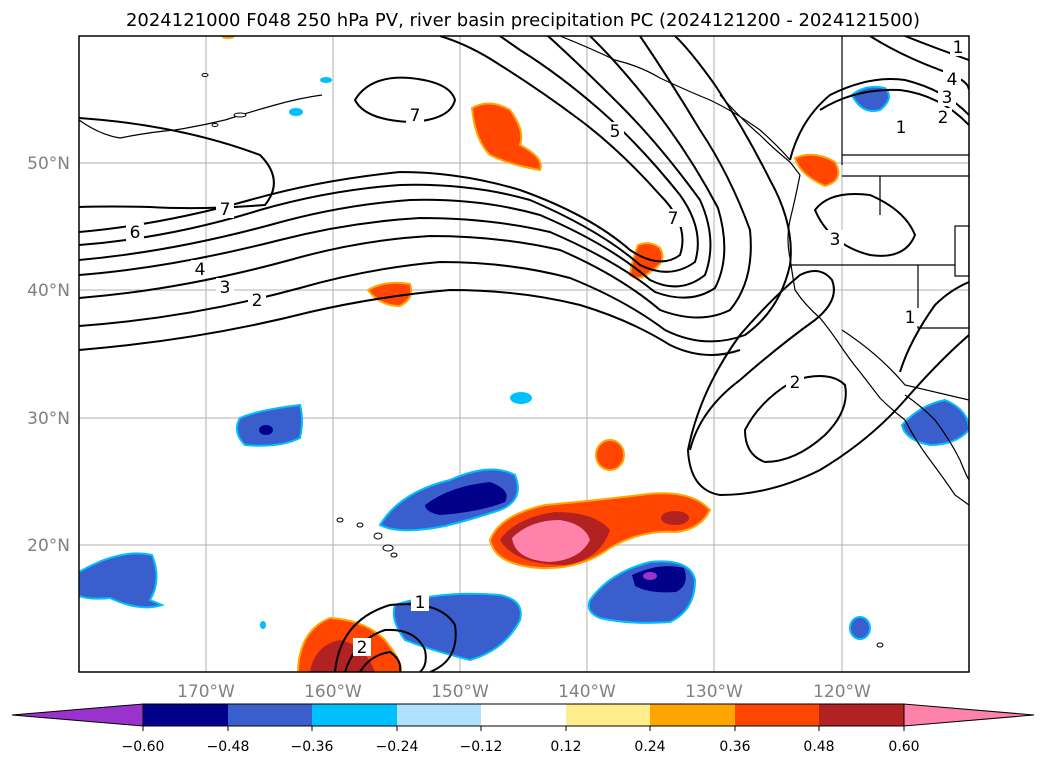  What do you see at coordinates (77, 715) in the screenshot?
I see `colorbar-extend-left` at bounding box center [77, 715].